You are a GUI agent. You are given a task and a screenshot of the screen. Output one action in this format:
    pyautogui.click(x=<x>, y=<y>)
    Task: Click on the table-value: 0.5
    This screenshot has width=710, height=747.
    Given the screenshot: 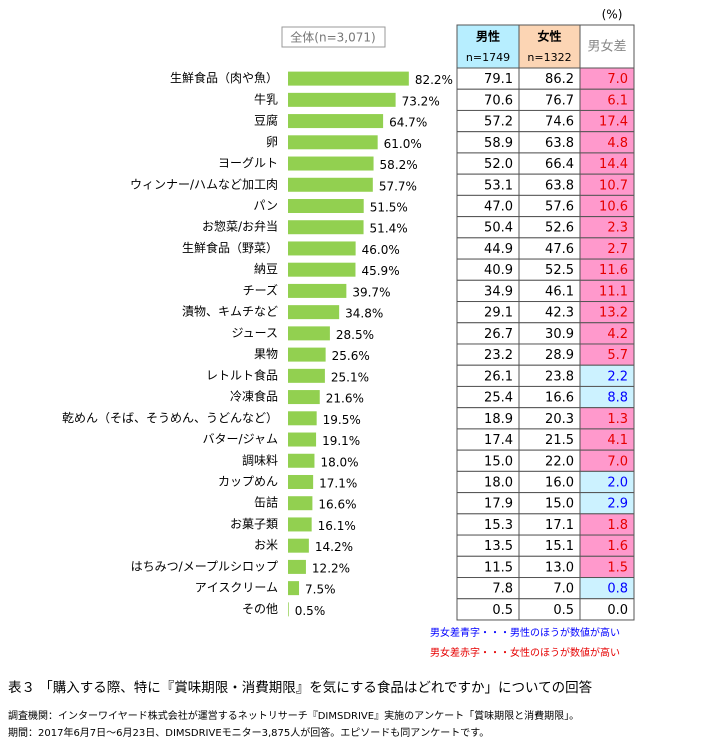 What is the action you would take?
    pyautogui.click(x=502, y=610)
    